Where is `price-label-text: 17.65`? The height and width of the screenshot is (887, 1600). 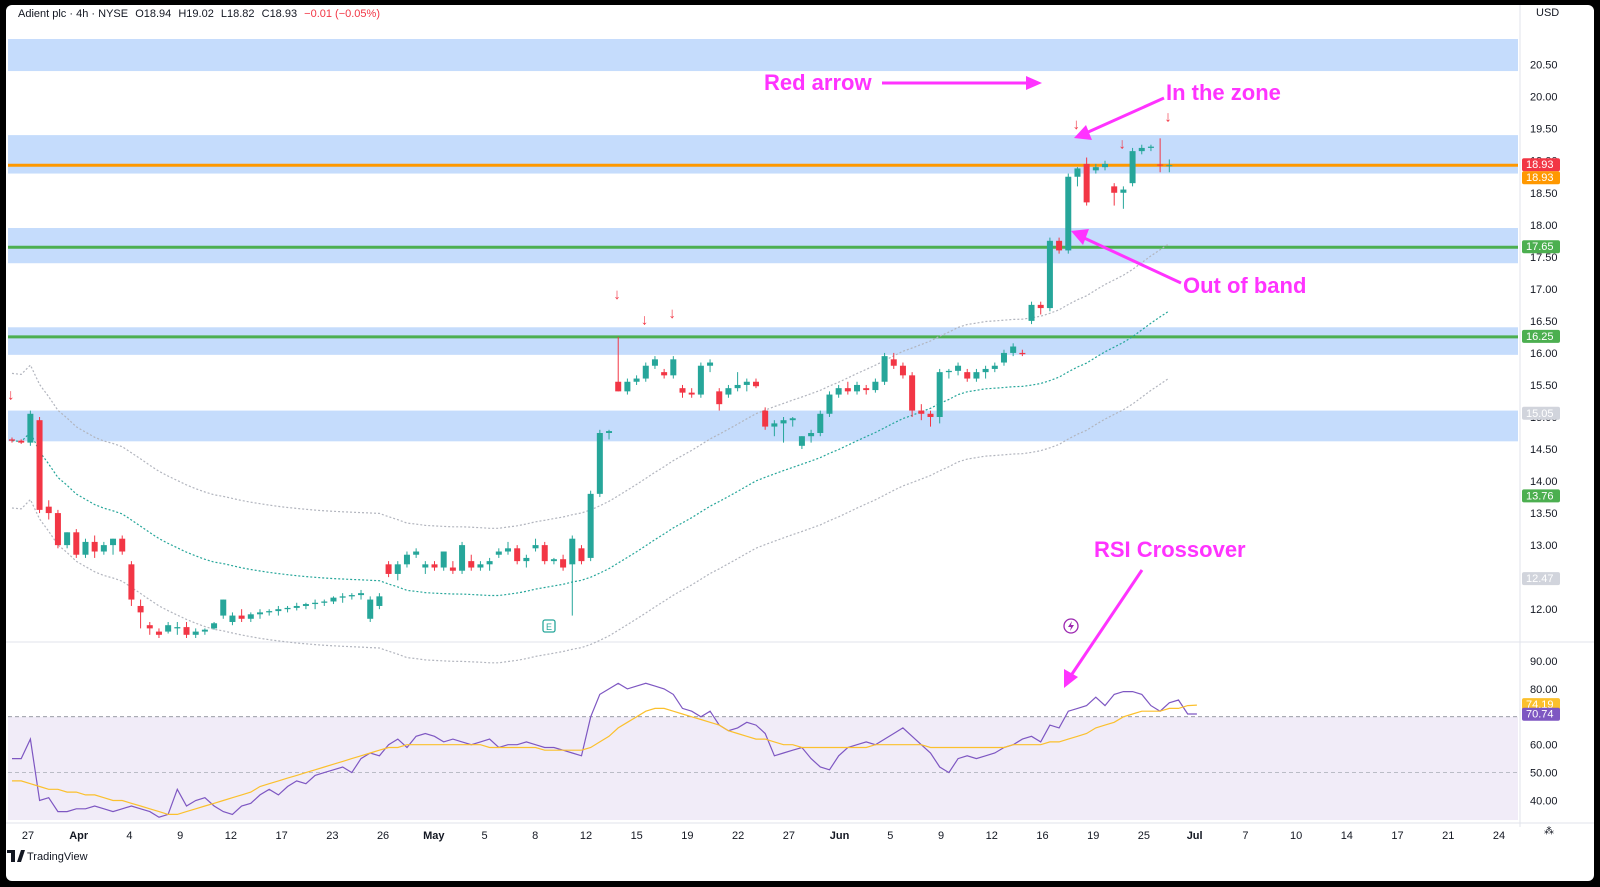 price-label-text: 17.65 is located at coordinates (1540, 247).